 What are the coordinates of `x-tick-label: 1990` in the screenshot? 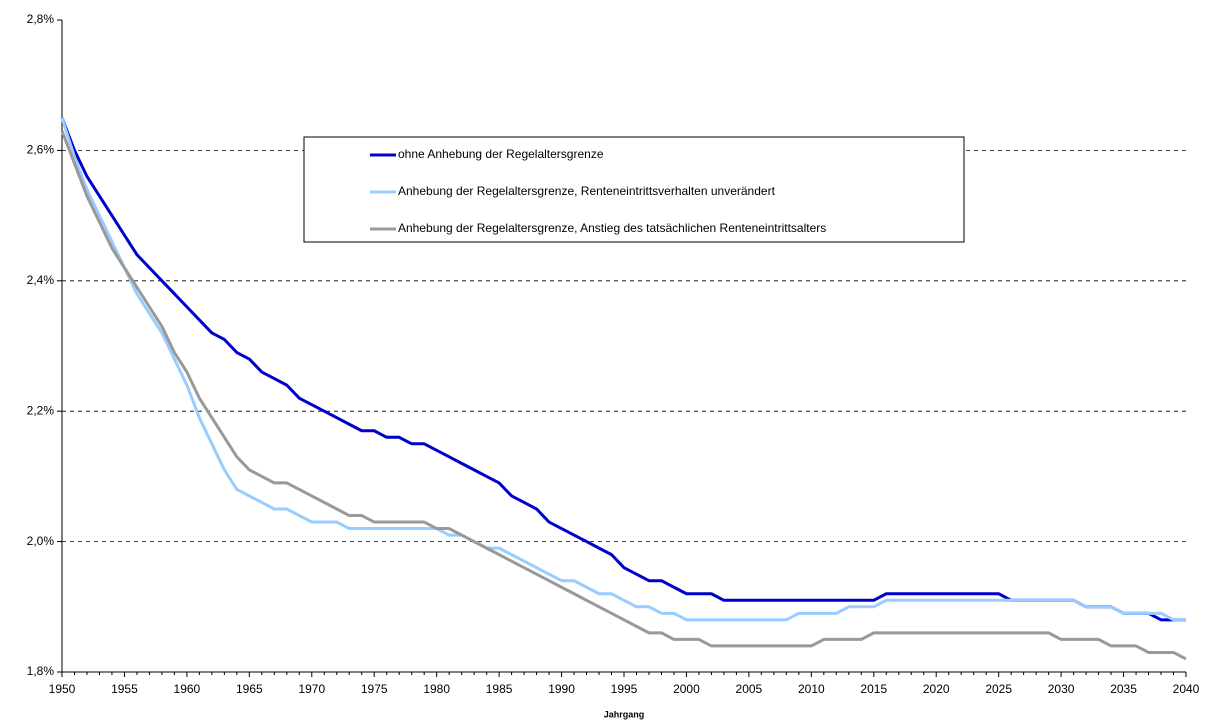 It's located at (561, 689).